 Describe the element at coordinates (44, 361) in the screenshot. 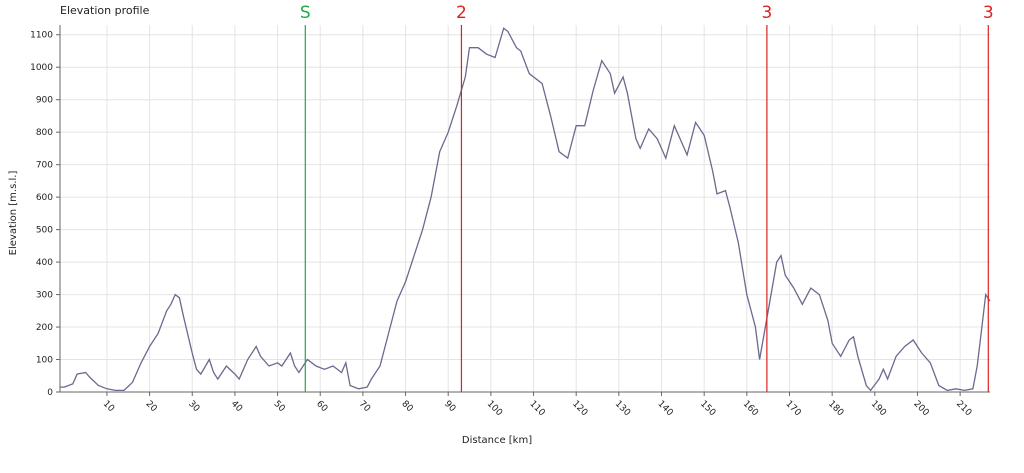

I see `y-tick-label: 100` at that location.